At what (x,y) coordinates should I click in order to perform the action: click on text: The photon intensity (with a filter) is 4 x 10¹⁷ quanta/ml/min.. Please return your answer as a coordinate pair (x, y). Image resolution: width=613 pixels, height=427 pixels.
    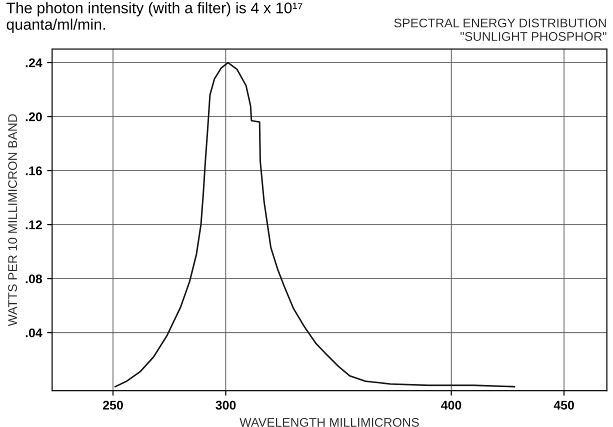
    Looking at the image, I should click on (154, 17).